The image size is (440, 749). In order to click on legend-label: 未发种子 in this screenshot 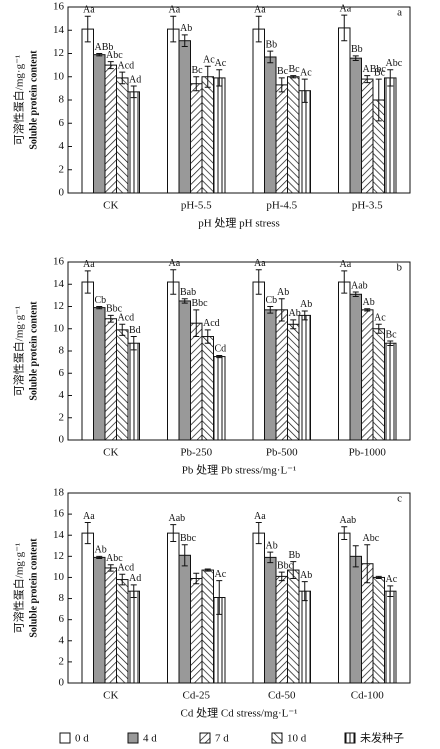, I will do `click(382, 738)`.